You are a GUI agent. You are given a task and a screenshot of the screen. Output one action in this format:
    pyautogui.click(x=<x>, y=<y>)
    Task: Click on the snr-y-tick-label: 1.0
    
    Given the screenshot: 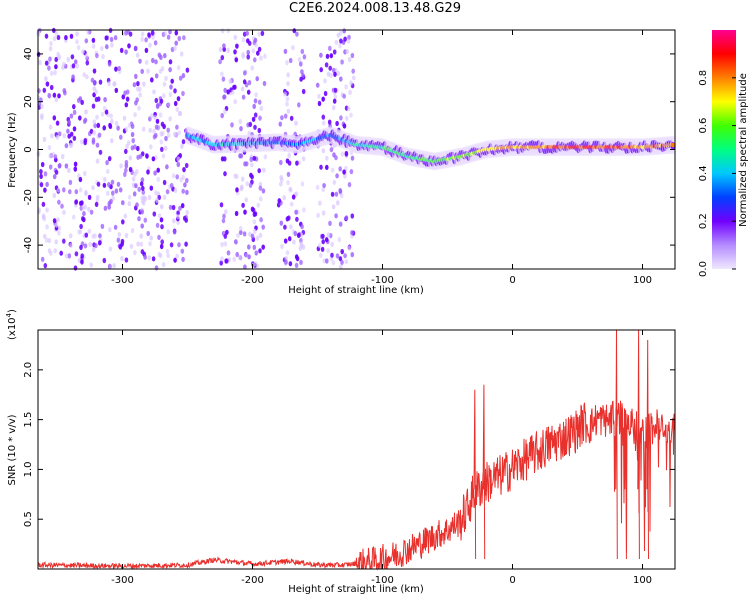 What is the action you would take?
    pyautogui.click(x=28, y=469)
    